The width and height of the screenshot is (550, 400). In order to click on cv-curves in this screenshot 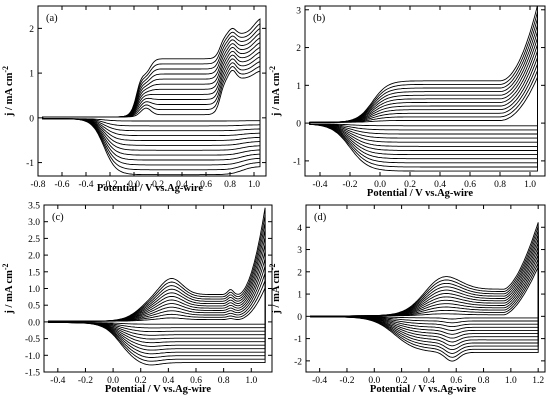, I will do `click(424, 292)`.